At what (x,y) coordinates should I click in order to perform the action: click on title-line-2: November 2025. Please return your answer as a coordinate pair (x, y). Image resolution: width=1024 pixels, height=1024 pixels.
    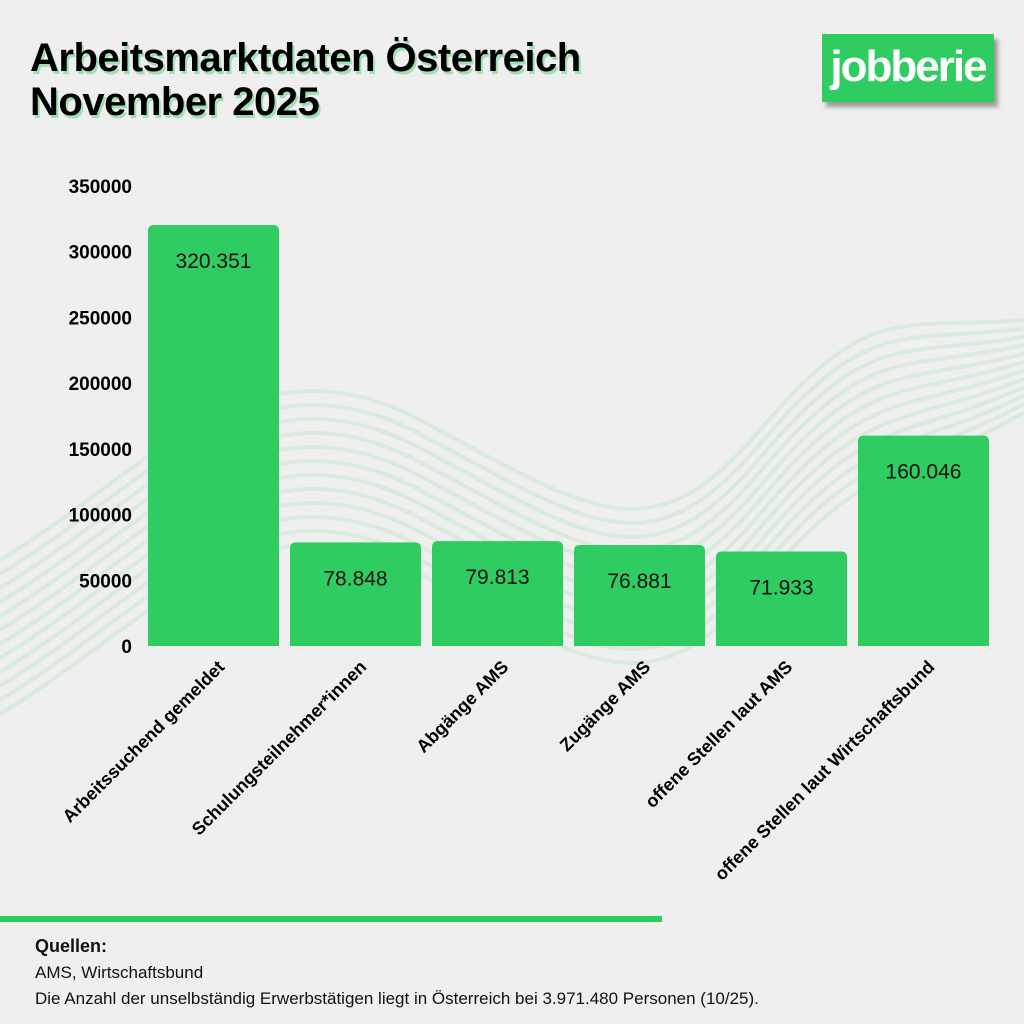
    Looking at the image, I should click on (175, 102).